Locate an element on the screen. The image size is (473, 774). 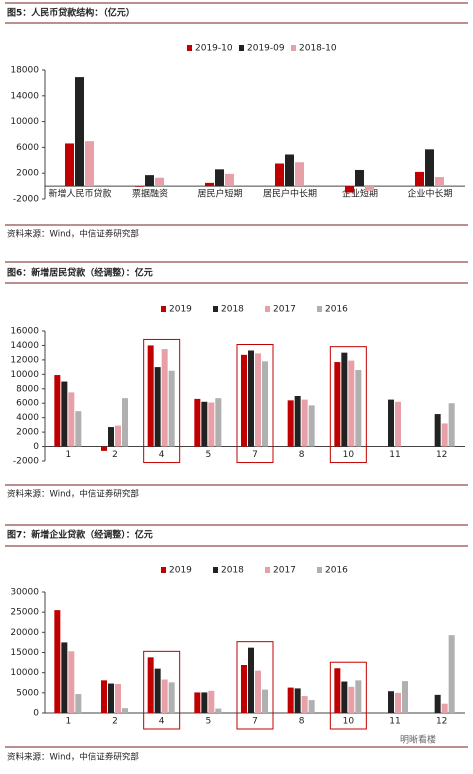
watermark: 明晰看楼 is located at coordinates (418, 740).